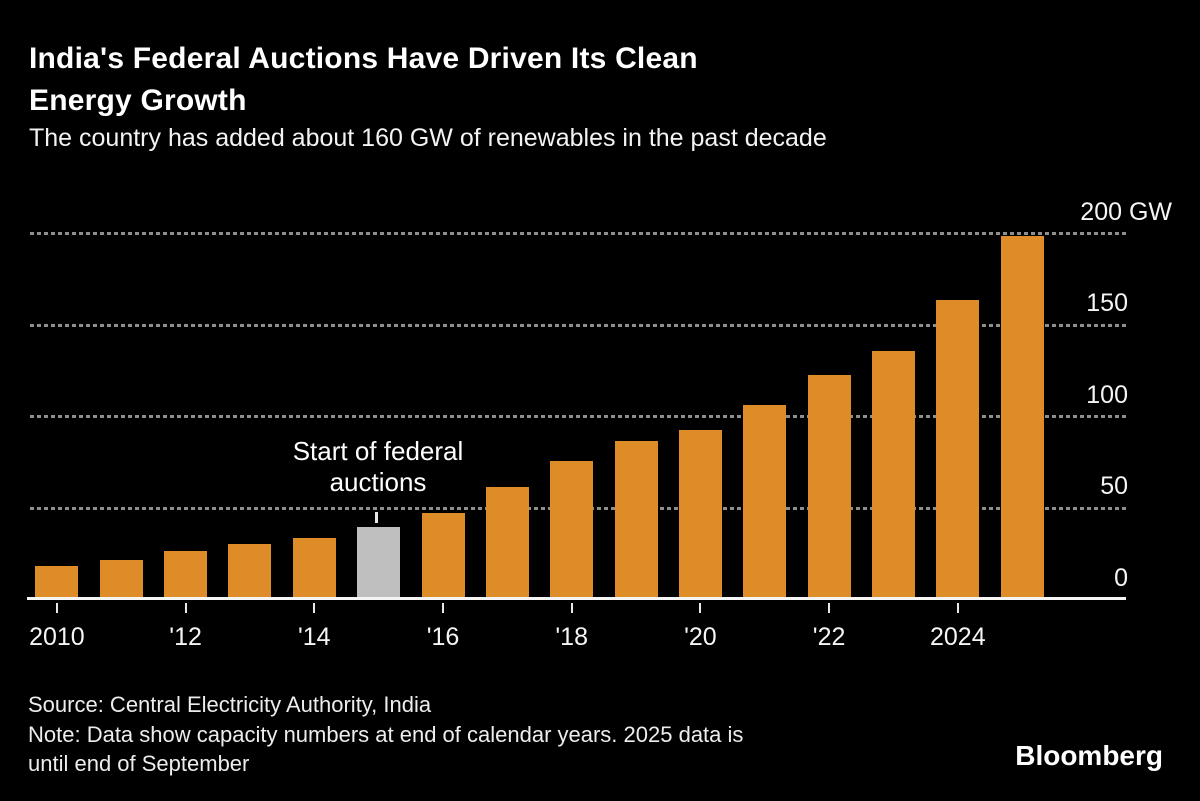 The width and height of the screenshot is (1200, 801). What do you see at coordinates (765, 500) in the screenshot?
I see `bar-2021` at bounding box center [765, 500].